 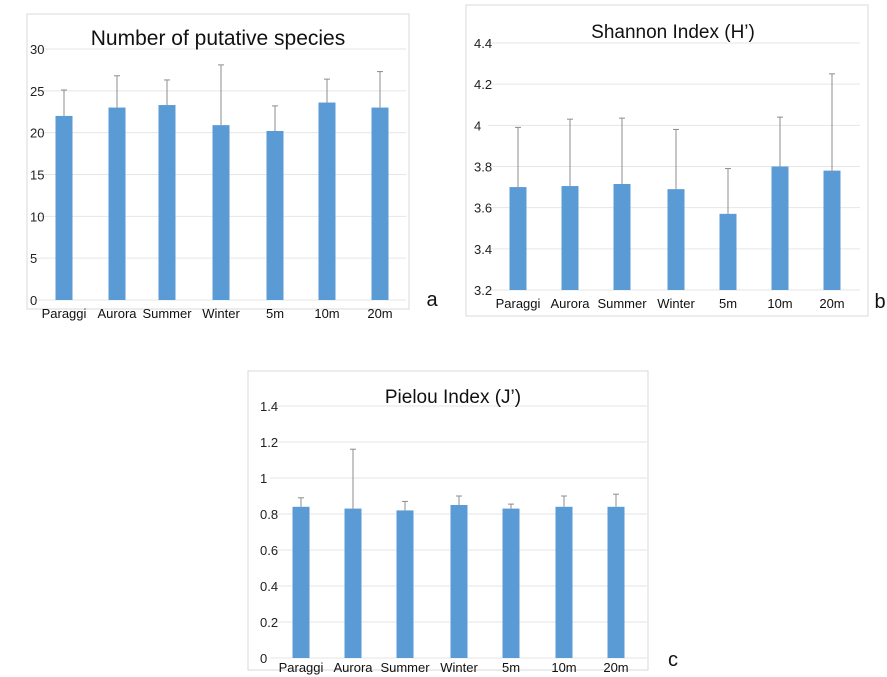 I want to click on y-tick-label: 1, so click(x=263, y=478).